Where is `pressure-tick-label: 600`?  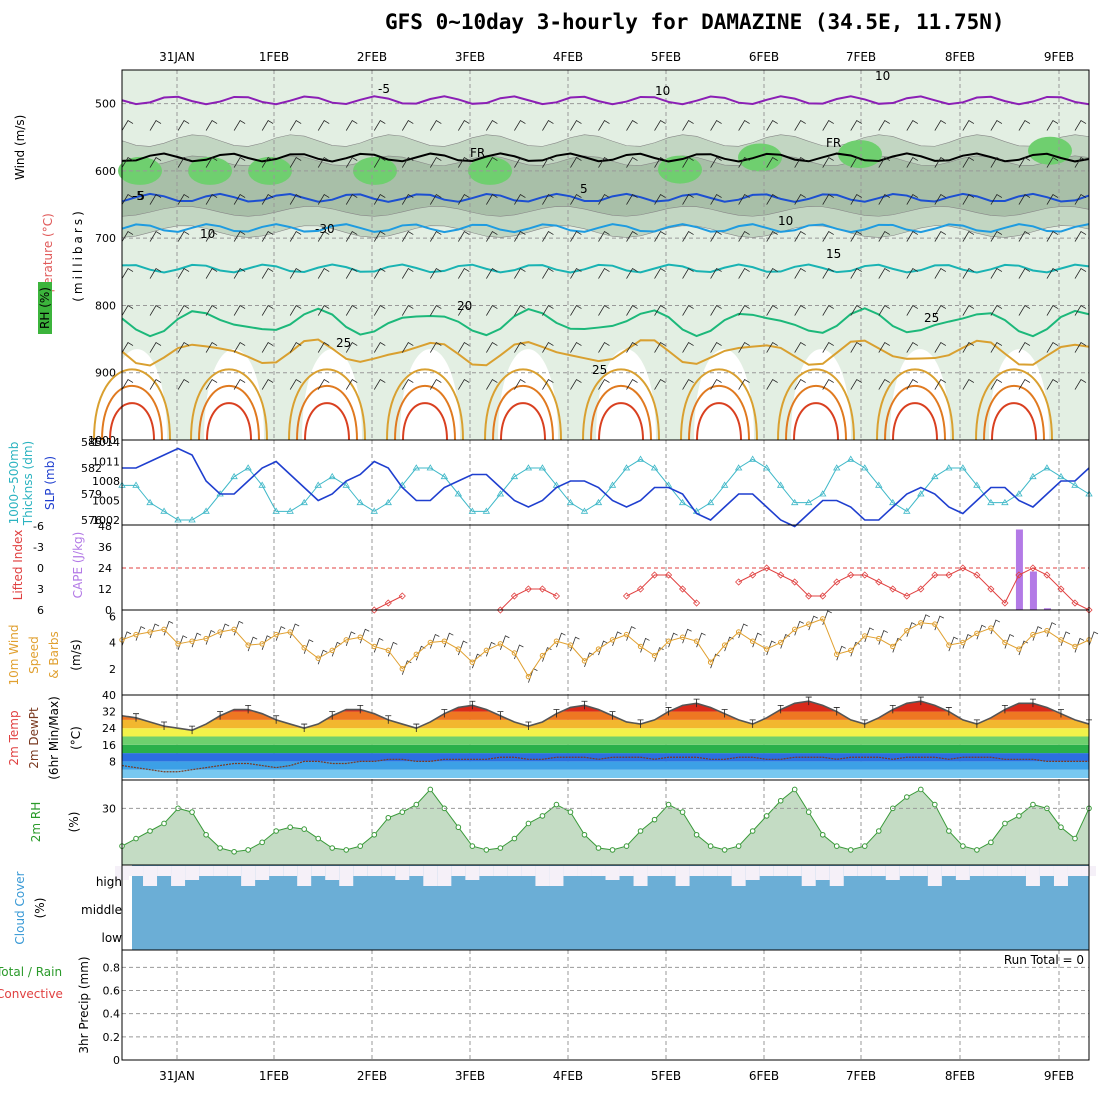
pressure-tick-label: 600 is located at coordinates (105, 171).